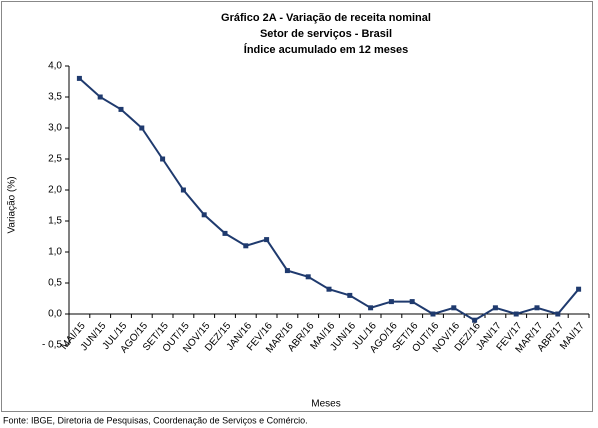 The image size is (598, 428). What do you see at coordinates (52, 345) in the screenshot?
I see `y-tick-label: - 0,5` at bounding box center [52, 345].